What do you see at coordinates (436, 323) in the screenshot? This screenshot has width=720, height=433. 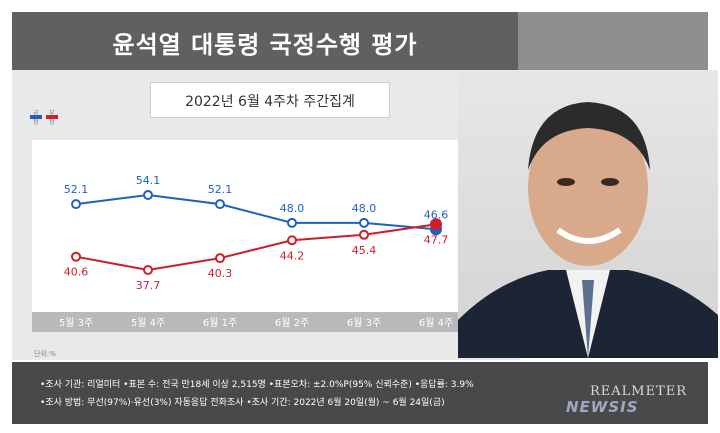 I see `x-tick-label: 6월 4주` at bounding box center [436, 323].